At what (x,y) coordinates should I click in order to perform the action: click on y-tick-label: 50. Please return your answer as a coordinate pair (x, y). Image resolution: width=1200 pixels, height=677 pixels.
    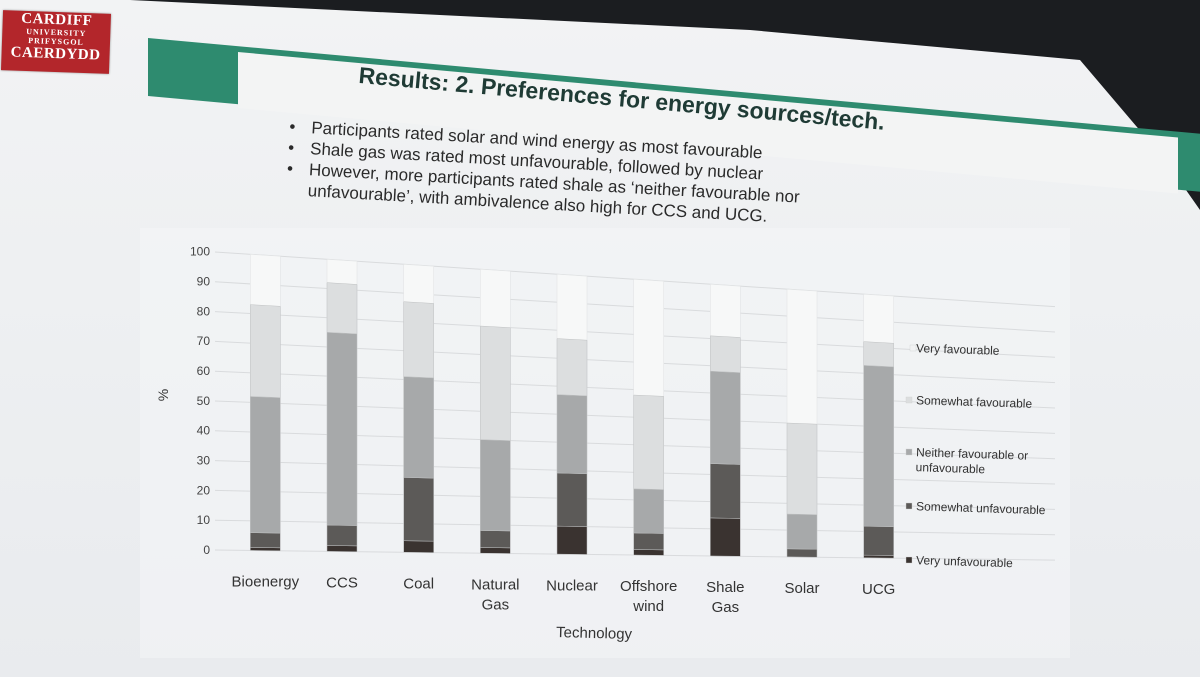
    Looking at the image, I should click on (204, 401).